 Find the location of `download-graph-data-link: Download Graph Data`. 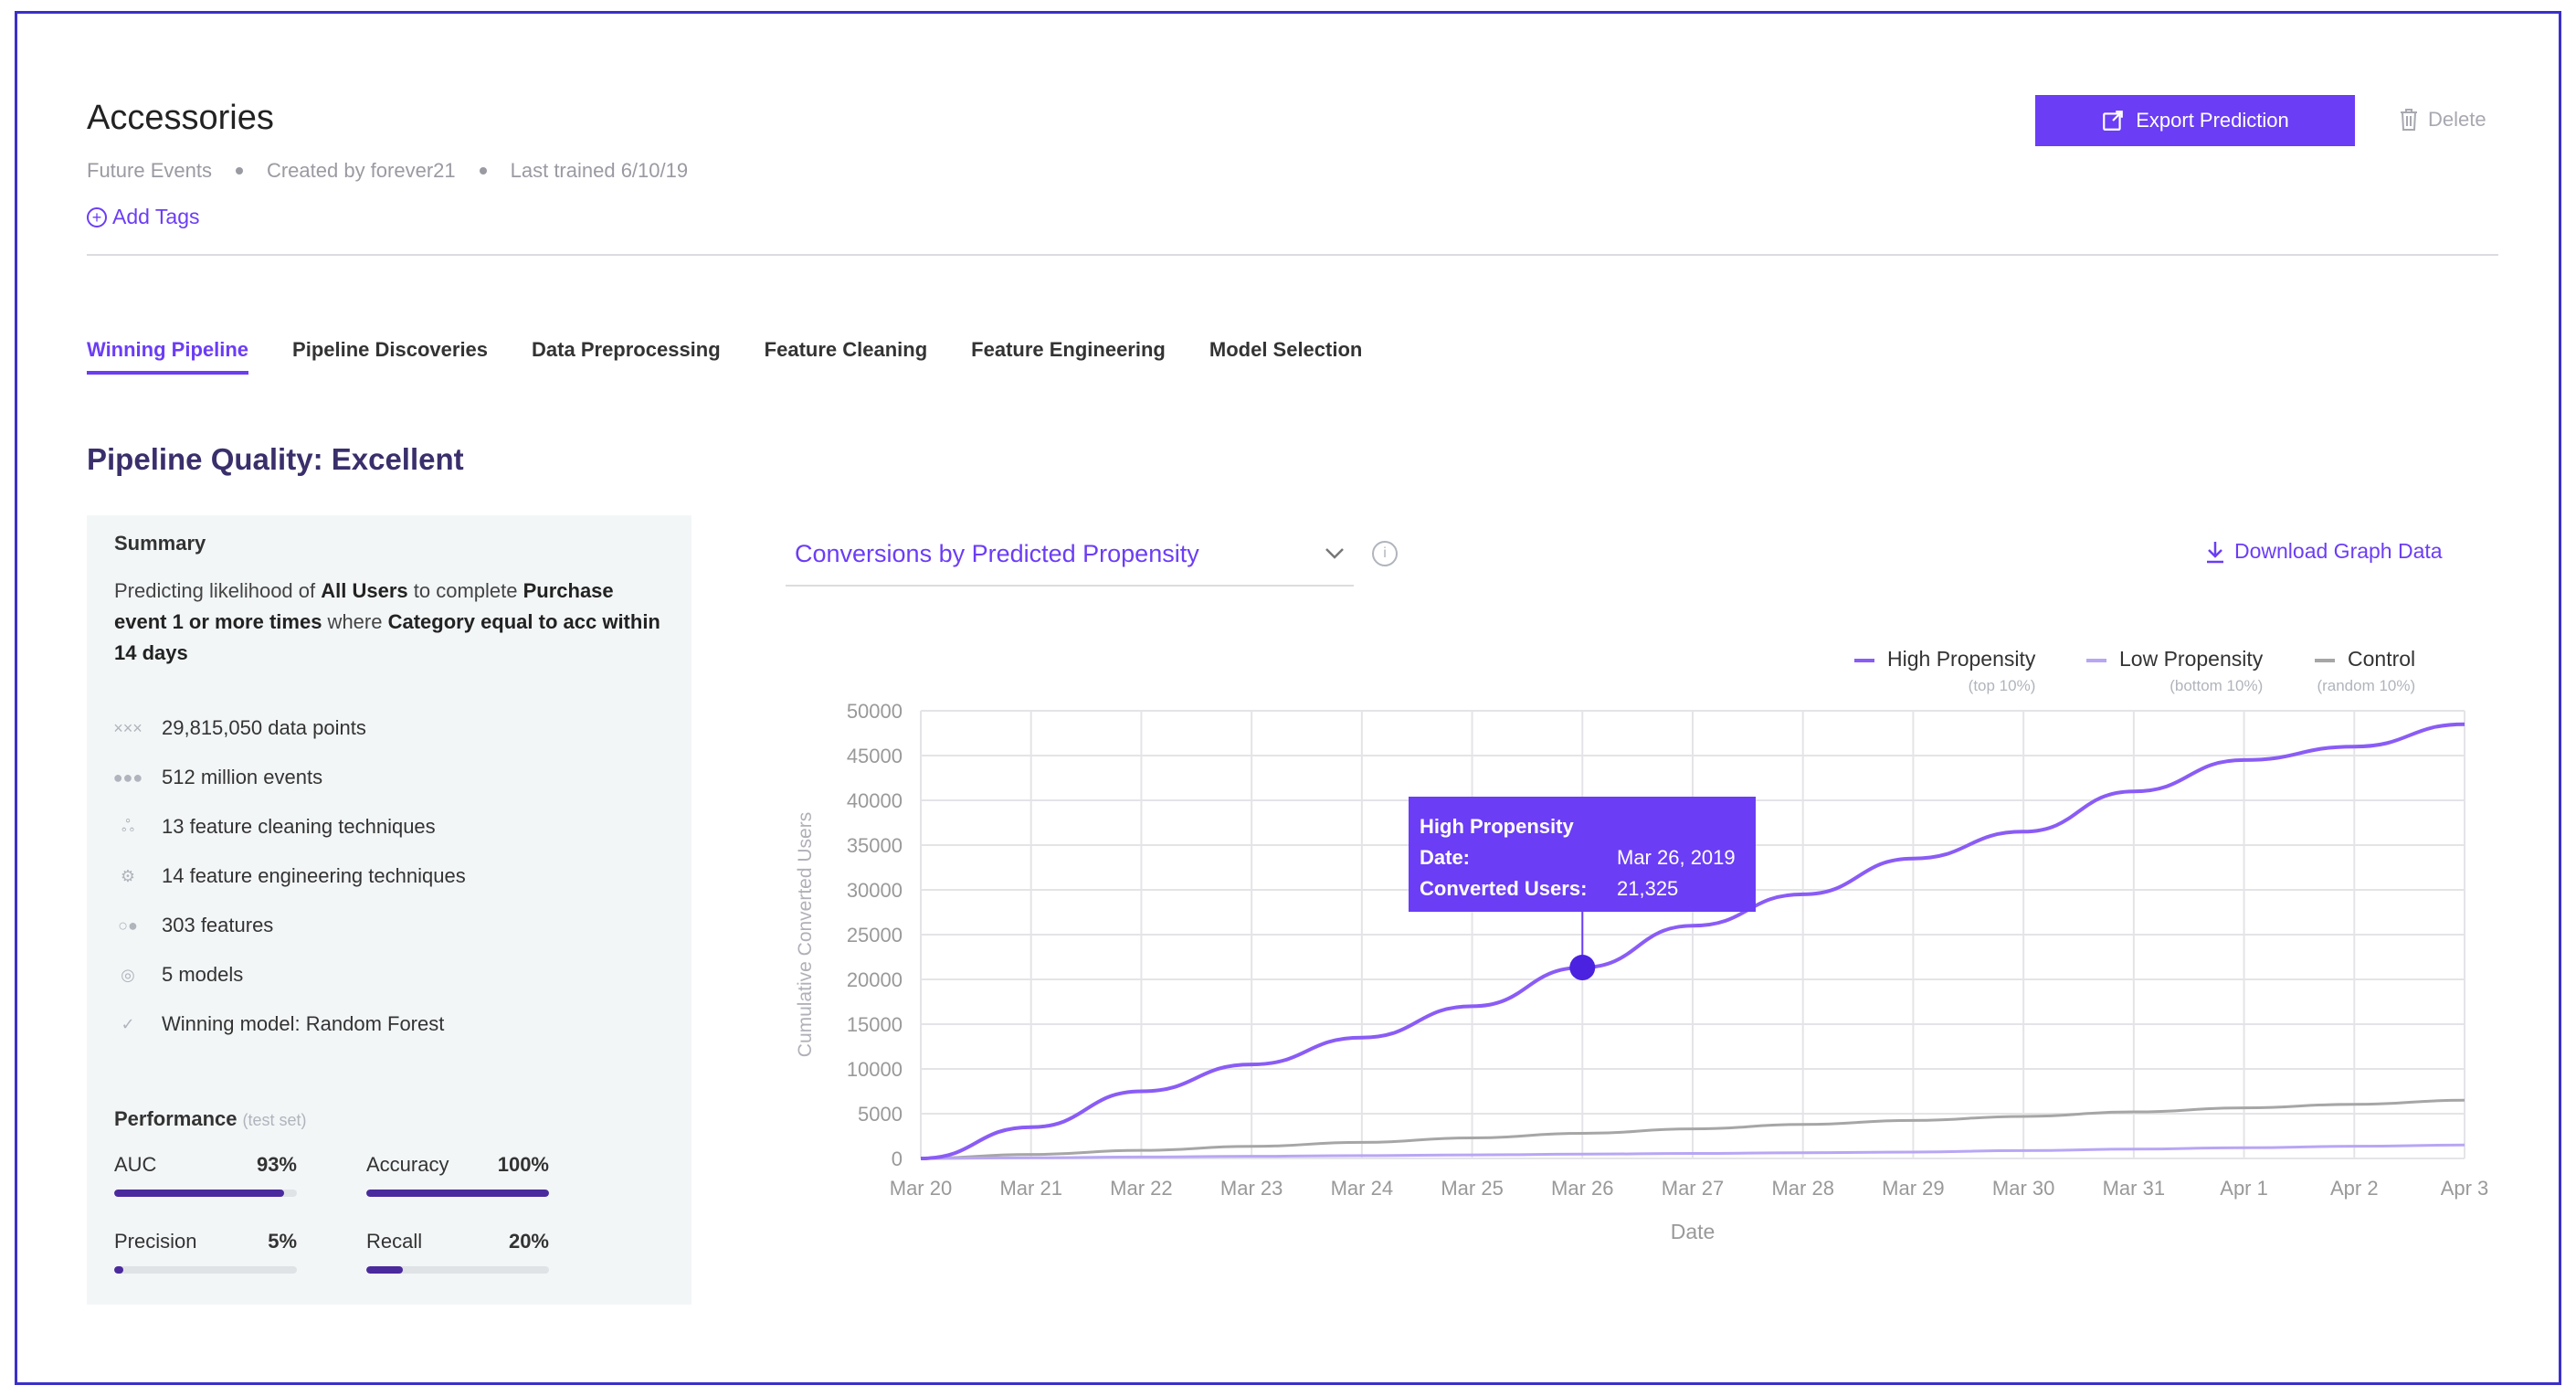

download-graph-data-link: Download Graph Data is located at coordinates (2324, 552).